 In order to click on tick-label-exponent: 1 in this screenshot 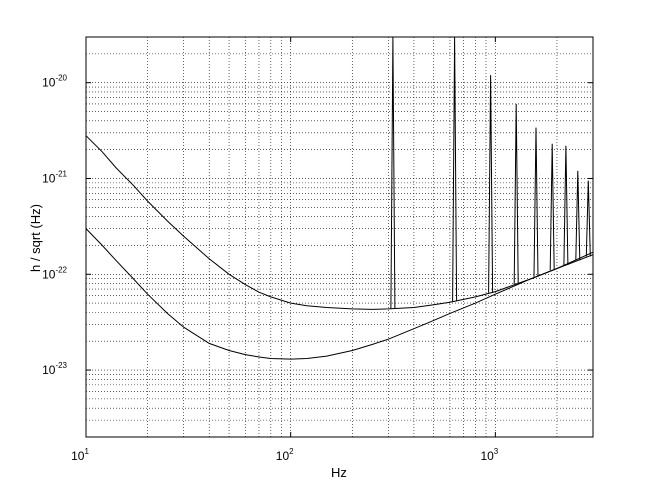, I will do `click(86, 451)`.